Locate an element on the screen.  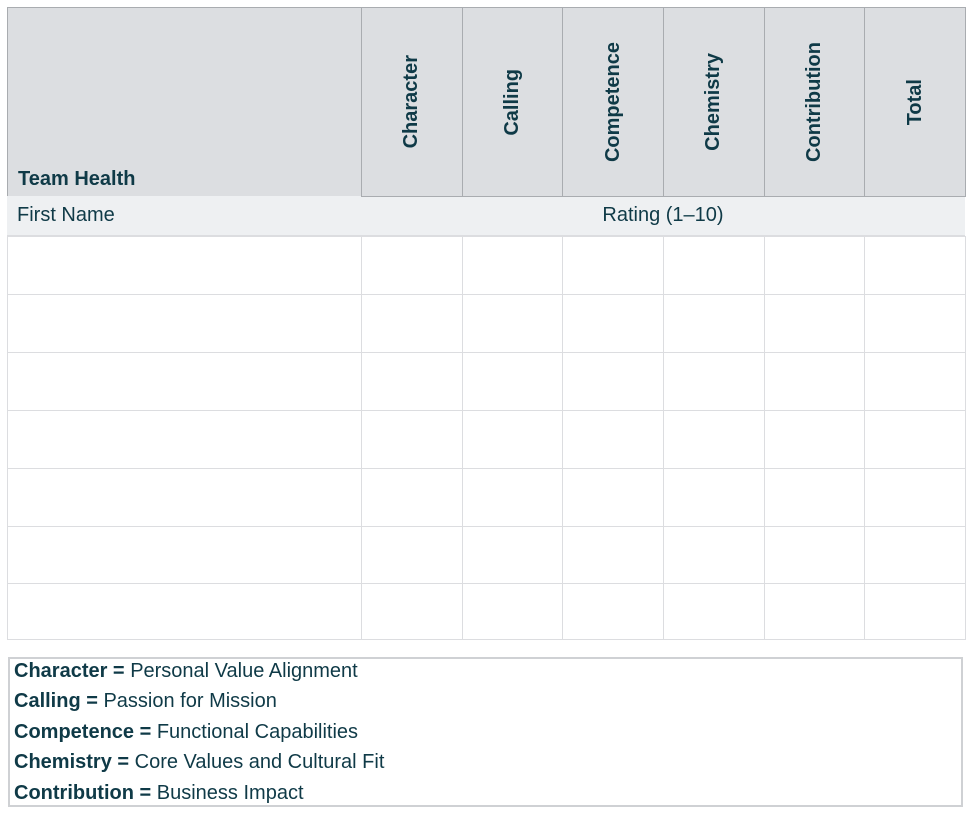
subheader-row: First Name Rating (1–10) is located at coordinates (486, 216).